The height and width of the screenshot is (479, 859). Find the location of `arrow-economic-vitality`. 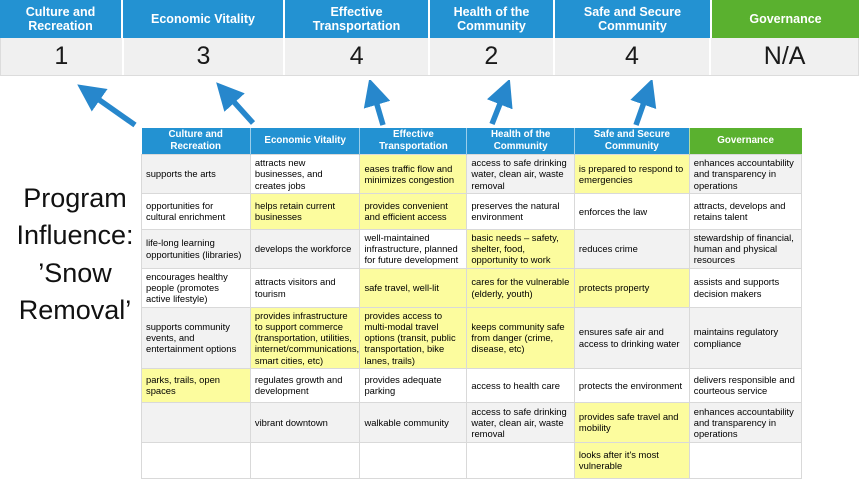

arrow-economic-vitality is located at coordinates (236, 103).